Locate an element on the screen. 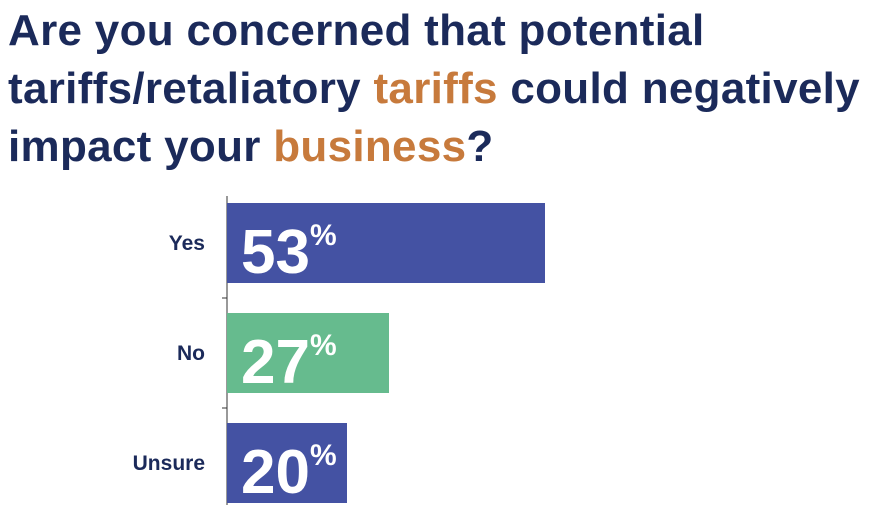 The height and width of the screenshot is (505, 869). category-label-unsure: Unsure is located at coordinates (169, 463).